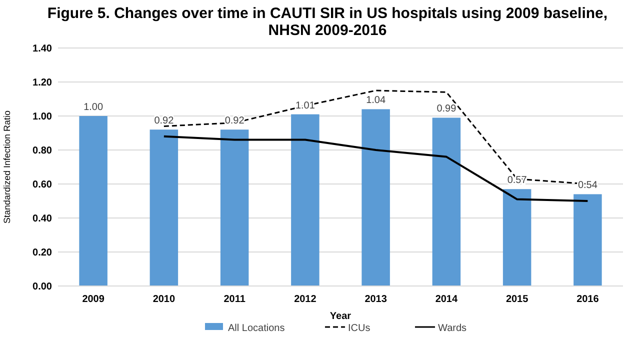  I want to click on legend-label: Wards, so click(452, 328).